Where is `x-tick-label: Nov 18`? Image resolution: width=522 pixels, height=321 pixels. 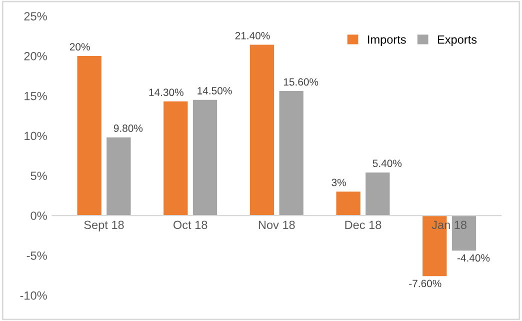
x-tick-label: Nov 18 is located at coordinates (276, 225).